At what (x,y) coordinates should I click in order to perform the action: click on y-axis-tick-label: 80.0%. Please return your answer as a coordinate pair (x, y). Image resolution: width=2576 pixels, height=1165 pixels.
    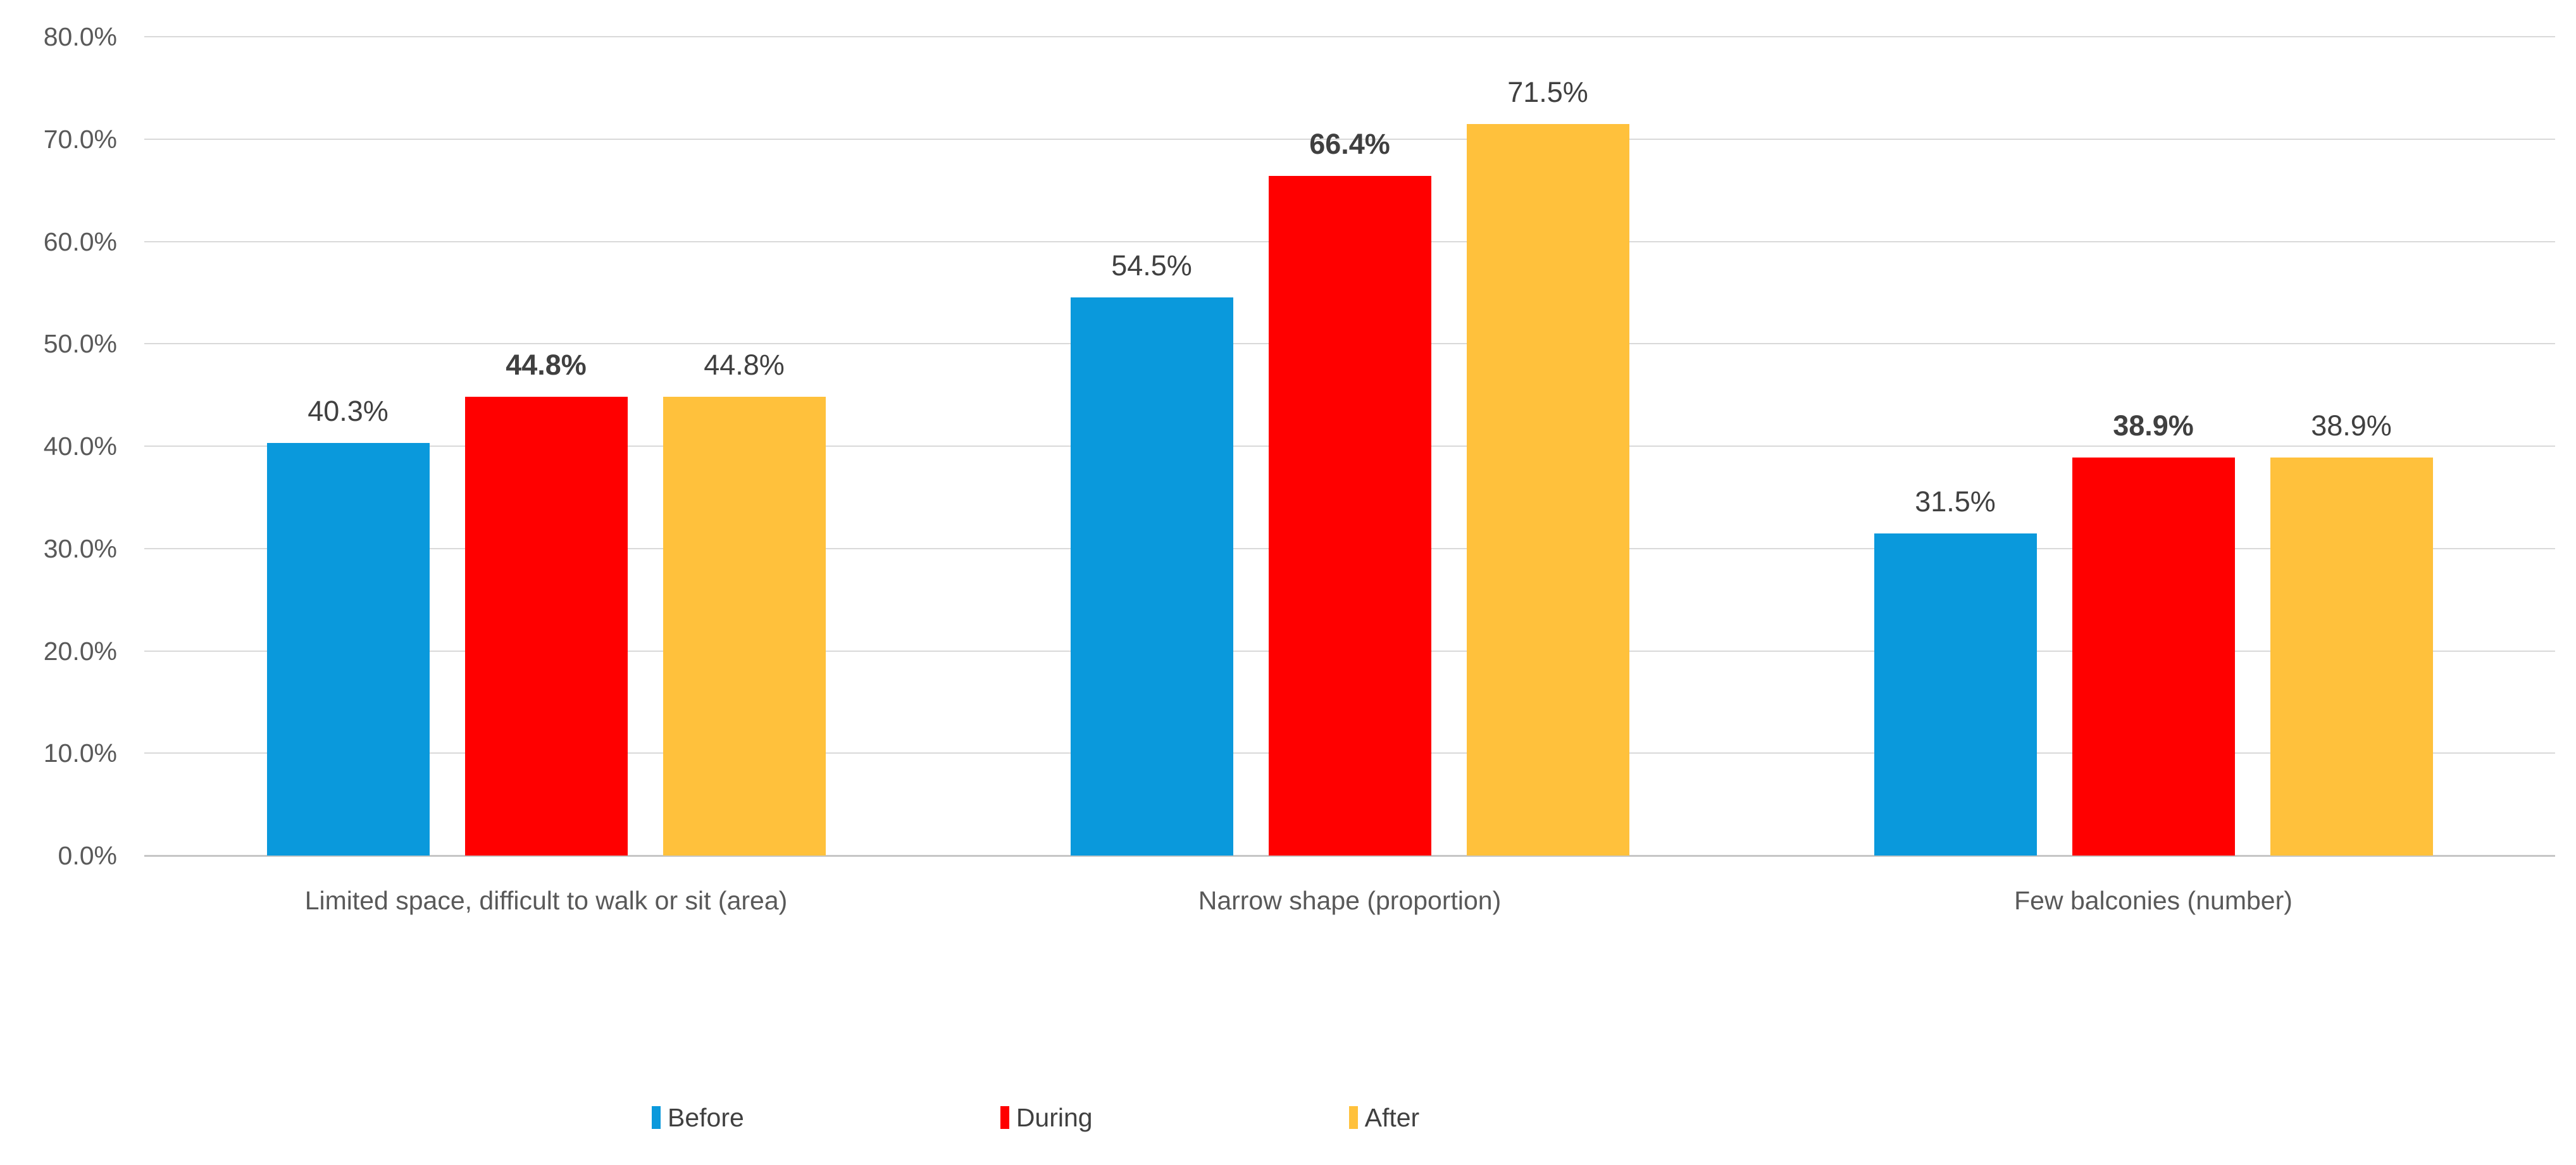
    Looking at the image, I should click on (80, 36).